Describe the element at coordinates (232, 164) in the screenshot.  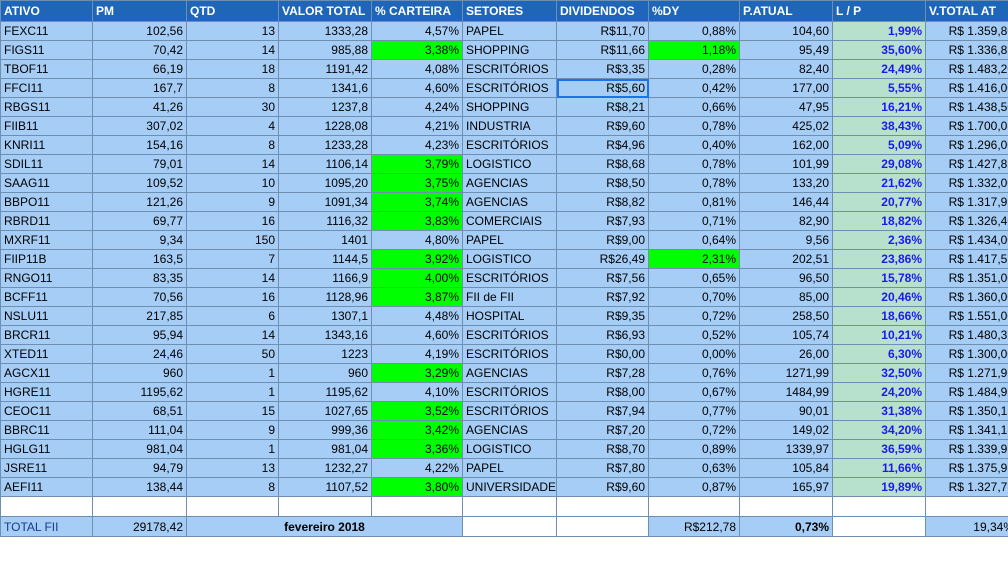
I see `qtd-cell: 14` at that location.